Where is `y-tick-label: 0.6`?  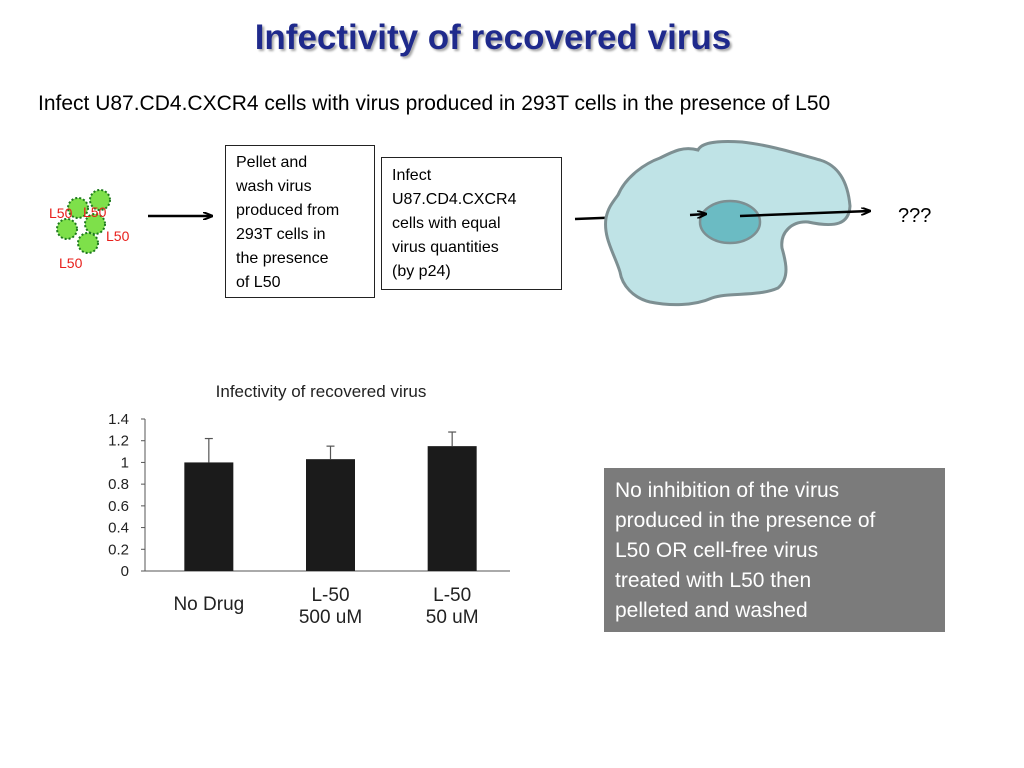
y-tick-label: 0.6 is located at coordinates (118, 506).